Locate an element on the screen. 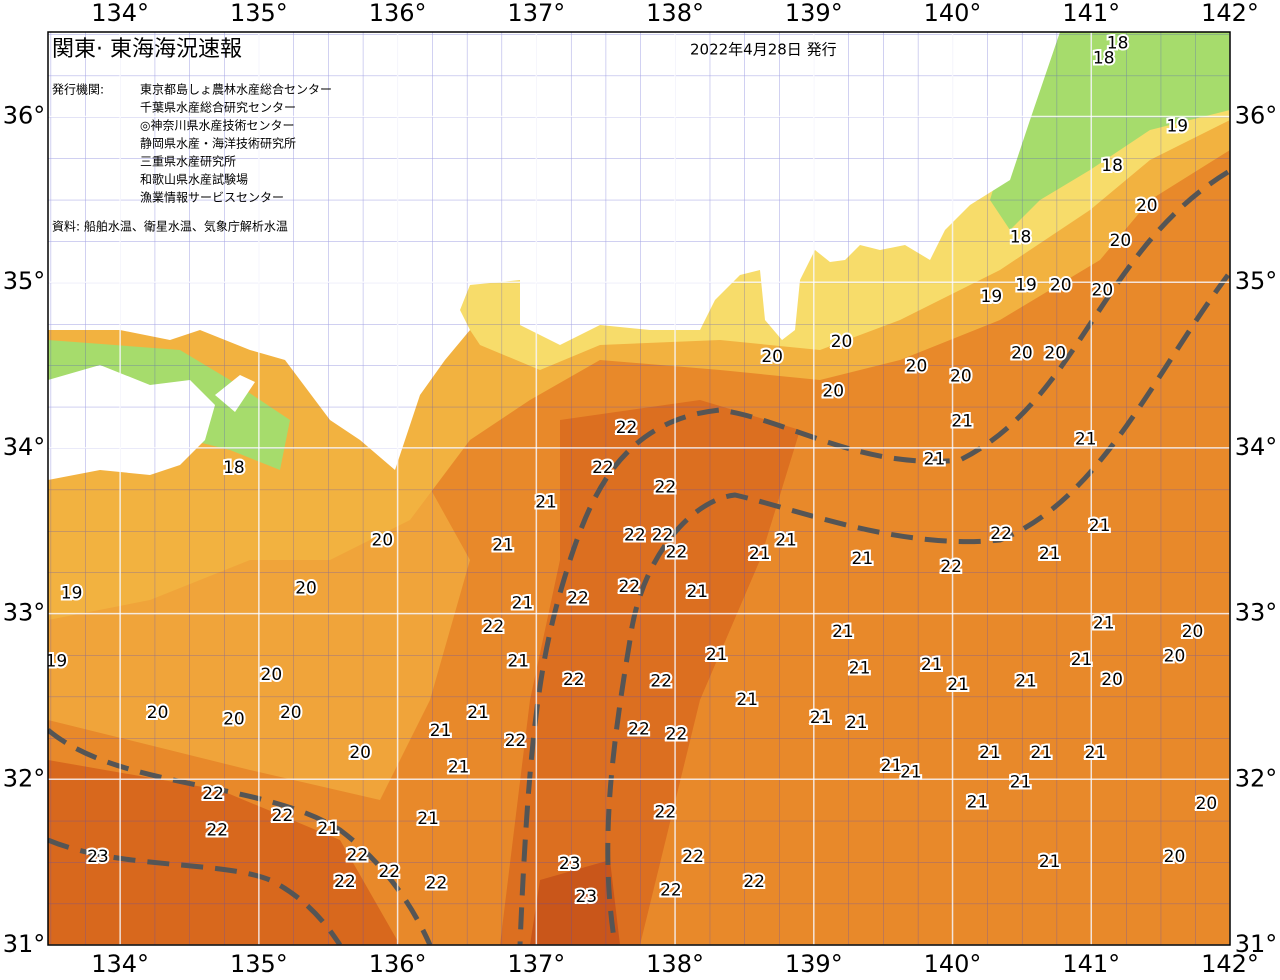 Image resolution: width=1280 pixels, height=980 pixels. x-tick-label: 142° is located at coordinates (1230, 13).